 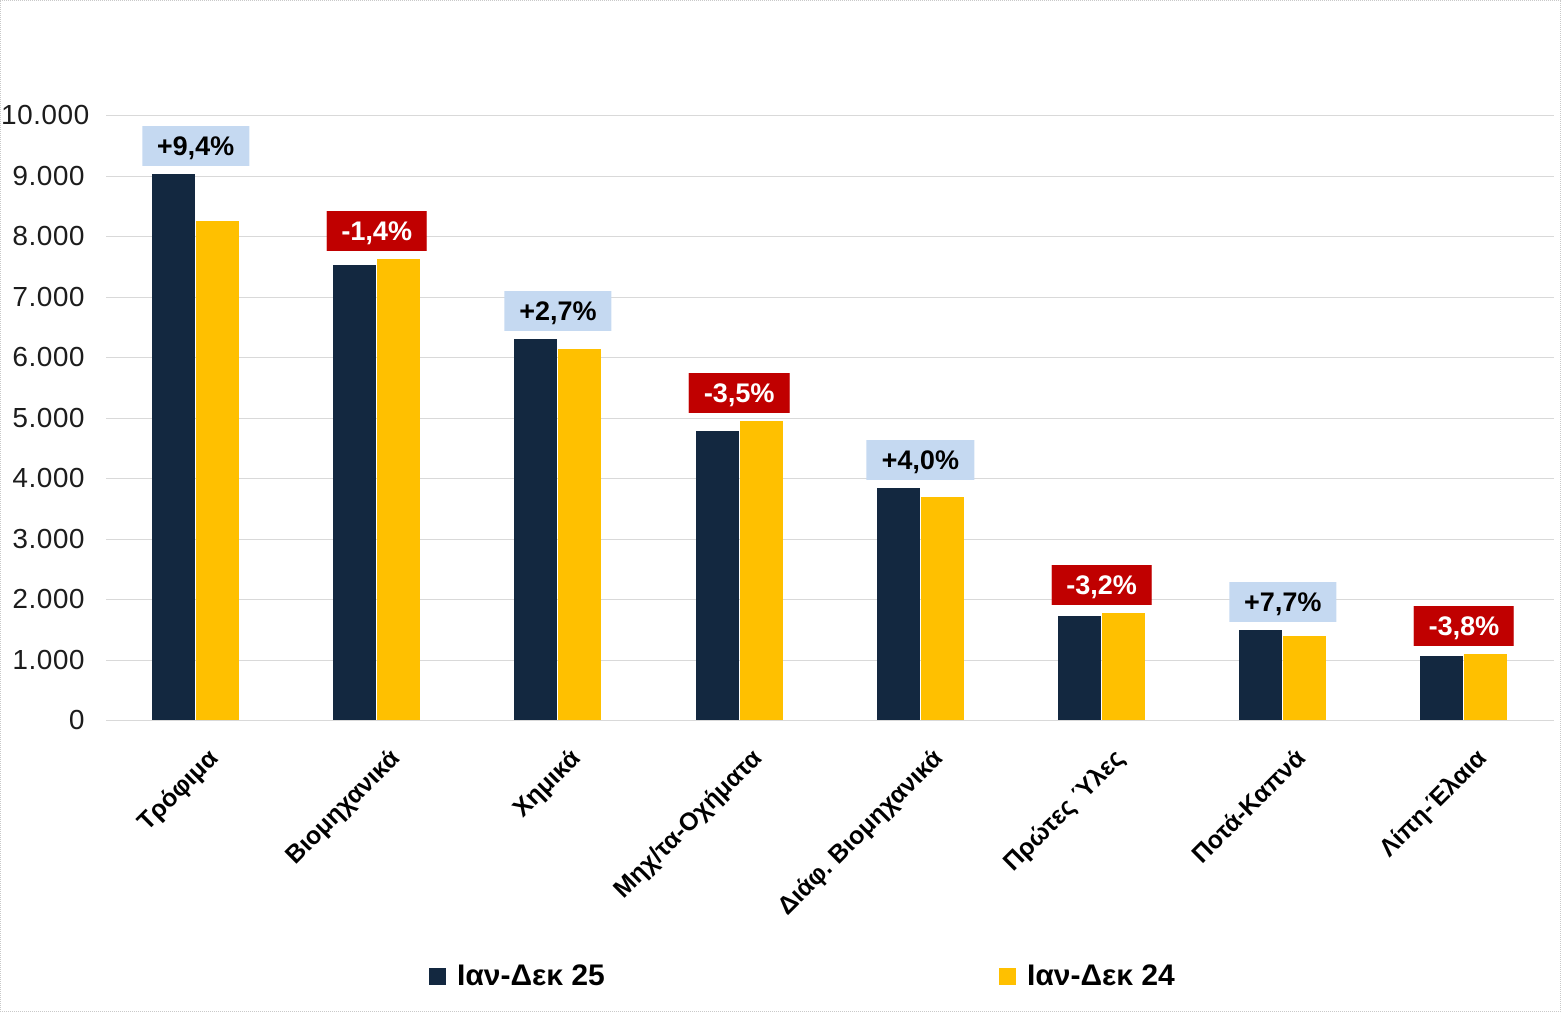 What do you see at coordinates (1007, 976) in the screenshot?
I see `legend-swatch-ian-dek-24-icon` at bounding box center [1007, 976].